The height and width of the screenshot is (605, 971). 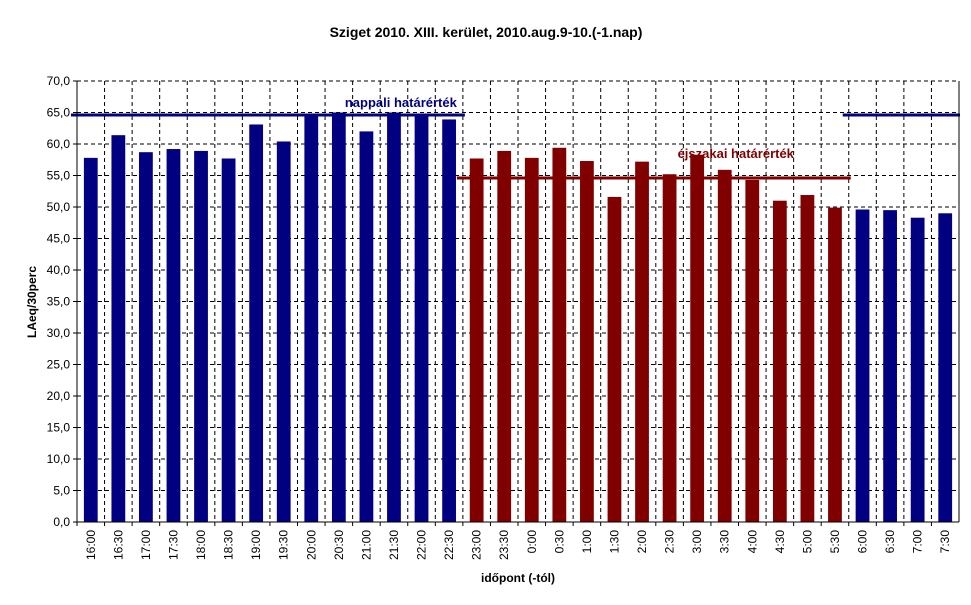 What do you see at coordinates (59, 428) in the screenshot?
I see `y-tick-label: 15,0` at bounding box center [59, 428].